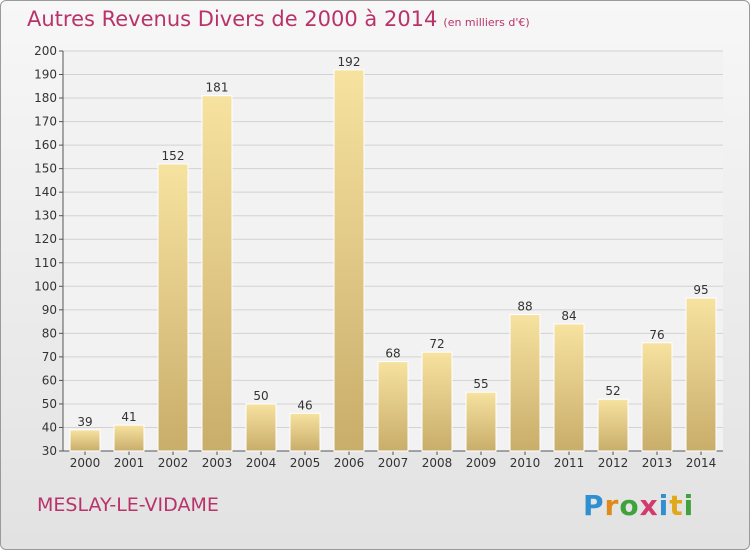 This screenshot has height=550, width=750. I want to click on y-tick-label: 150, so click(45, 169).